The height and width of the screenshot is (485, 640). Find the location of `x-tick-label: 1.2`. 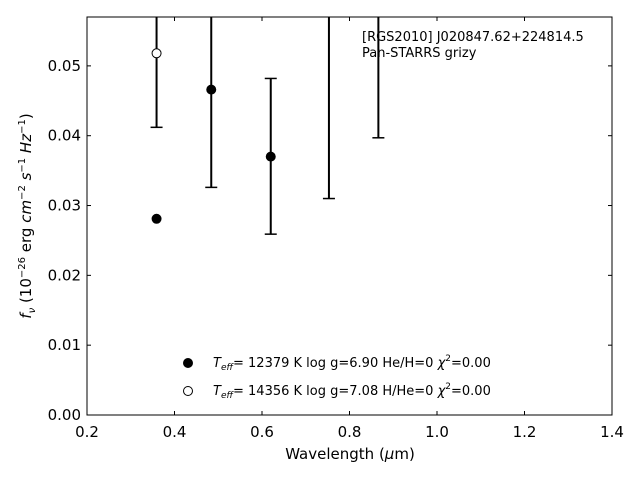

x-tick-label: 1.2 is located at coordinates (525, 432).